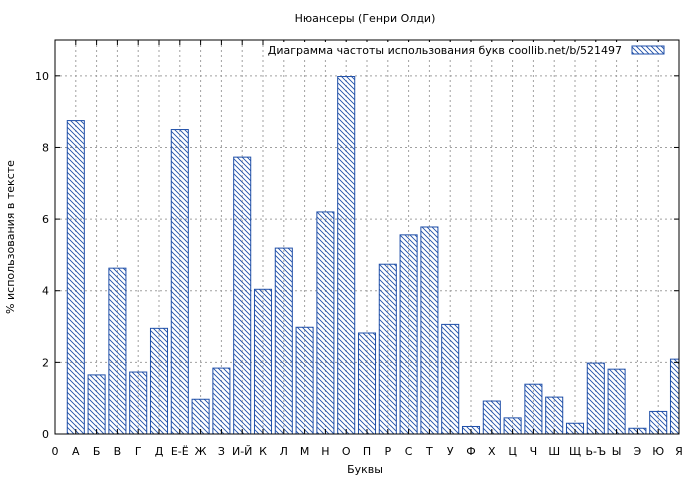 This screenshot has height=480, width=700. Describe the element at coordinates (512, 451) in the screenshot. I see `x-tick-label: Ц` at that location.